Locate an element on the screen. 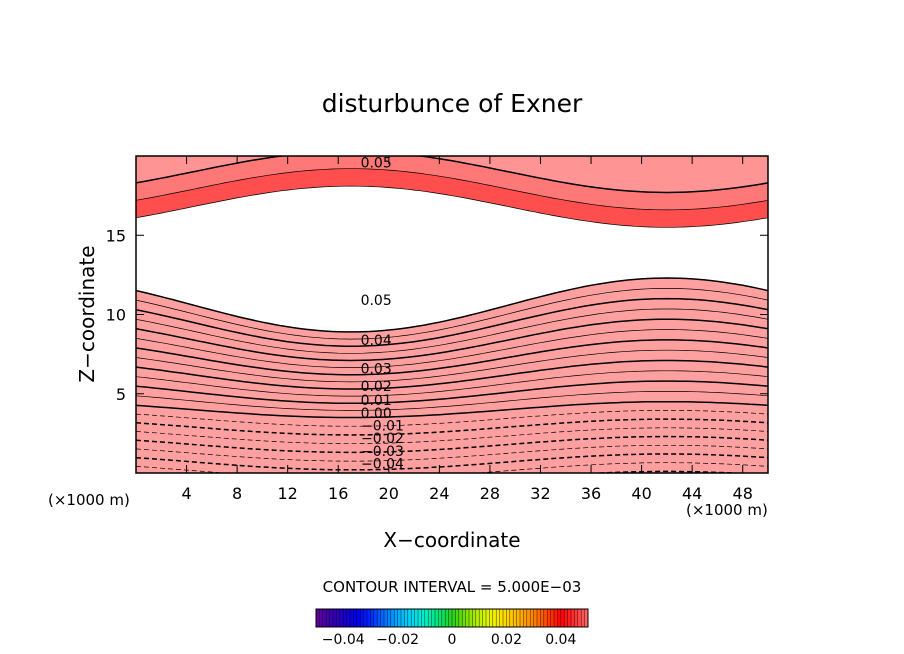 The width and height of the screenshot is (904, 654). chart-title: disturbunce of Exner is located at coordinates (452, 103).